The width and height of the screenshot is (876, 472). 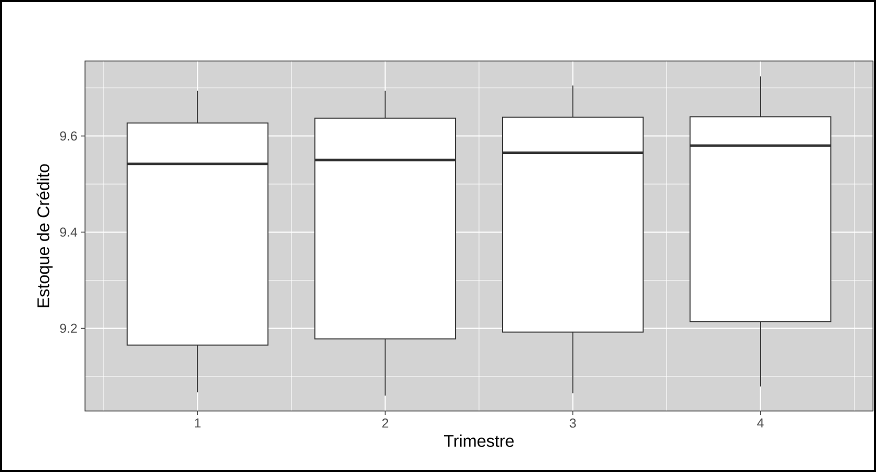 I want to click on y-axis-title: Estoque de Crédito, so click(x=44, y=236).